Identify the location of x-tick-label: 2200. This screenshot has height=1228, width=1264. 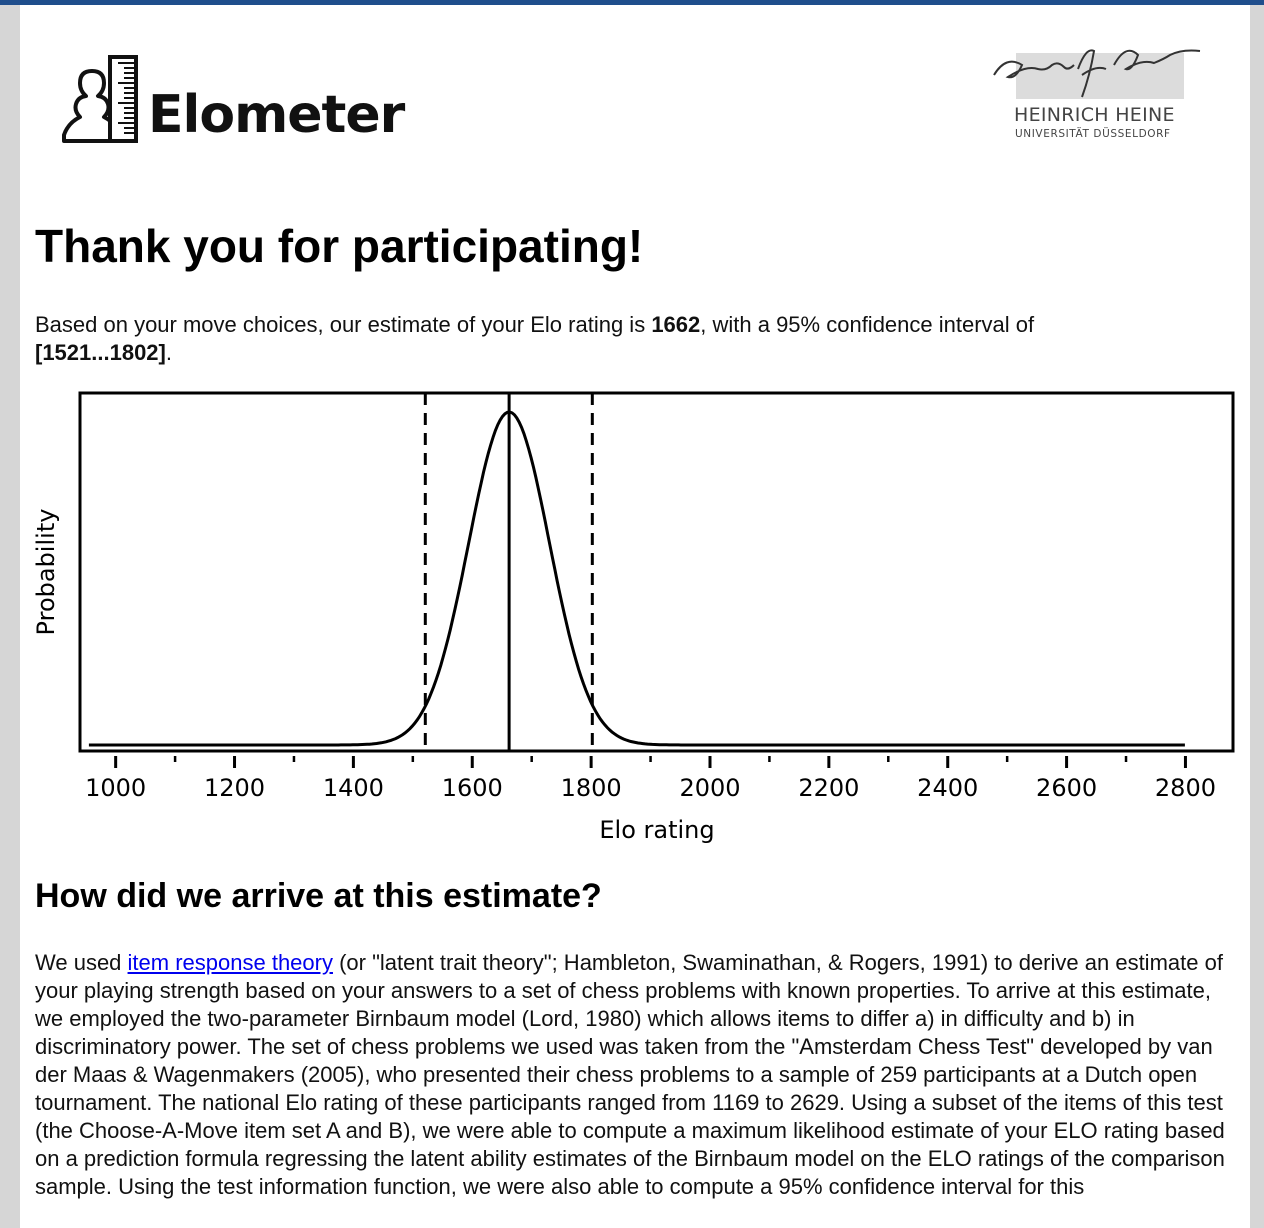
(828, 788).